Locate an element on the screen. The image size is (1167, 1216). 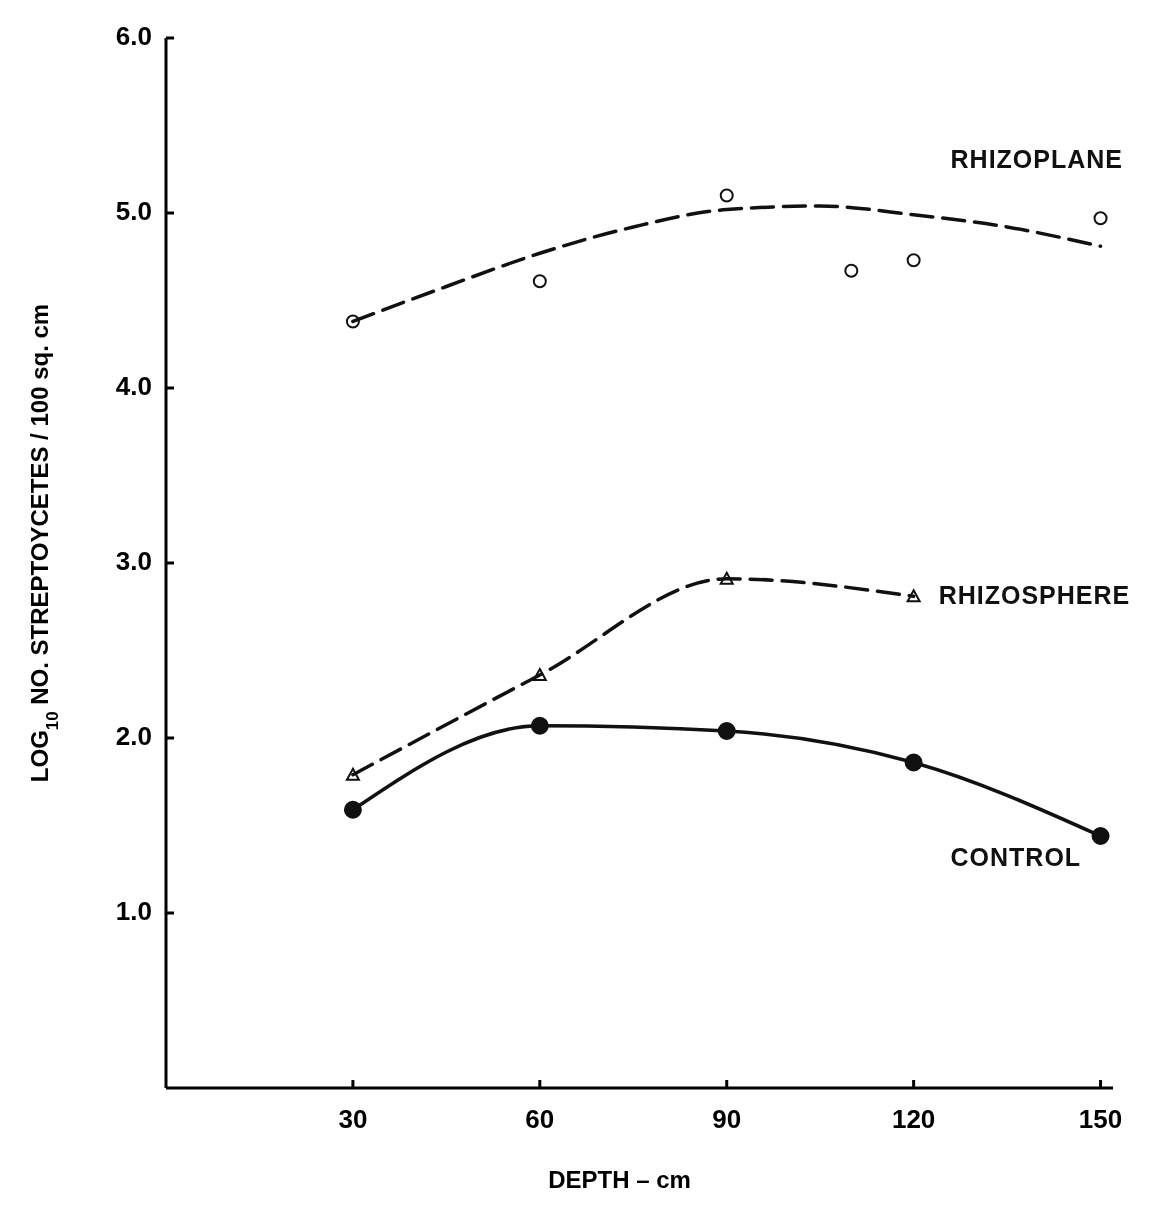
x-tick-label: 150 is located at coordinates (1100, 1119).